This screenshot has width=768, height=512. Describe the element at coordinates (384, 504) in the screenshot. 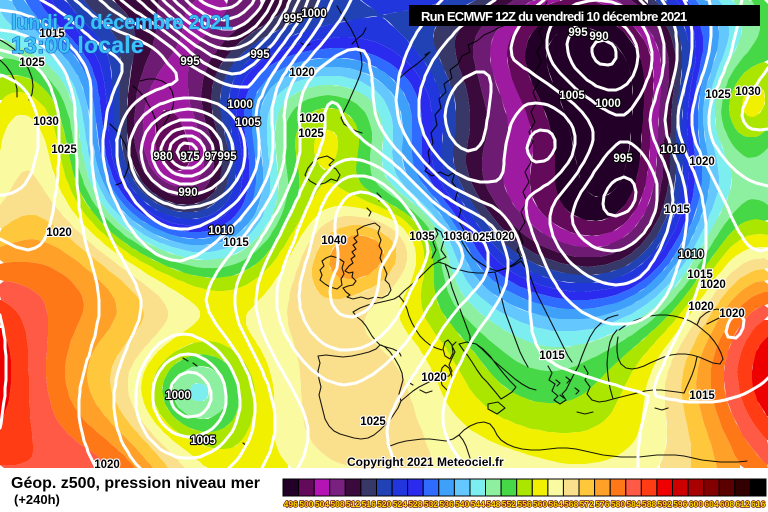

I see `svg-text: 520` at that location.